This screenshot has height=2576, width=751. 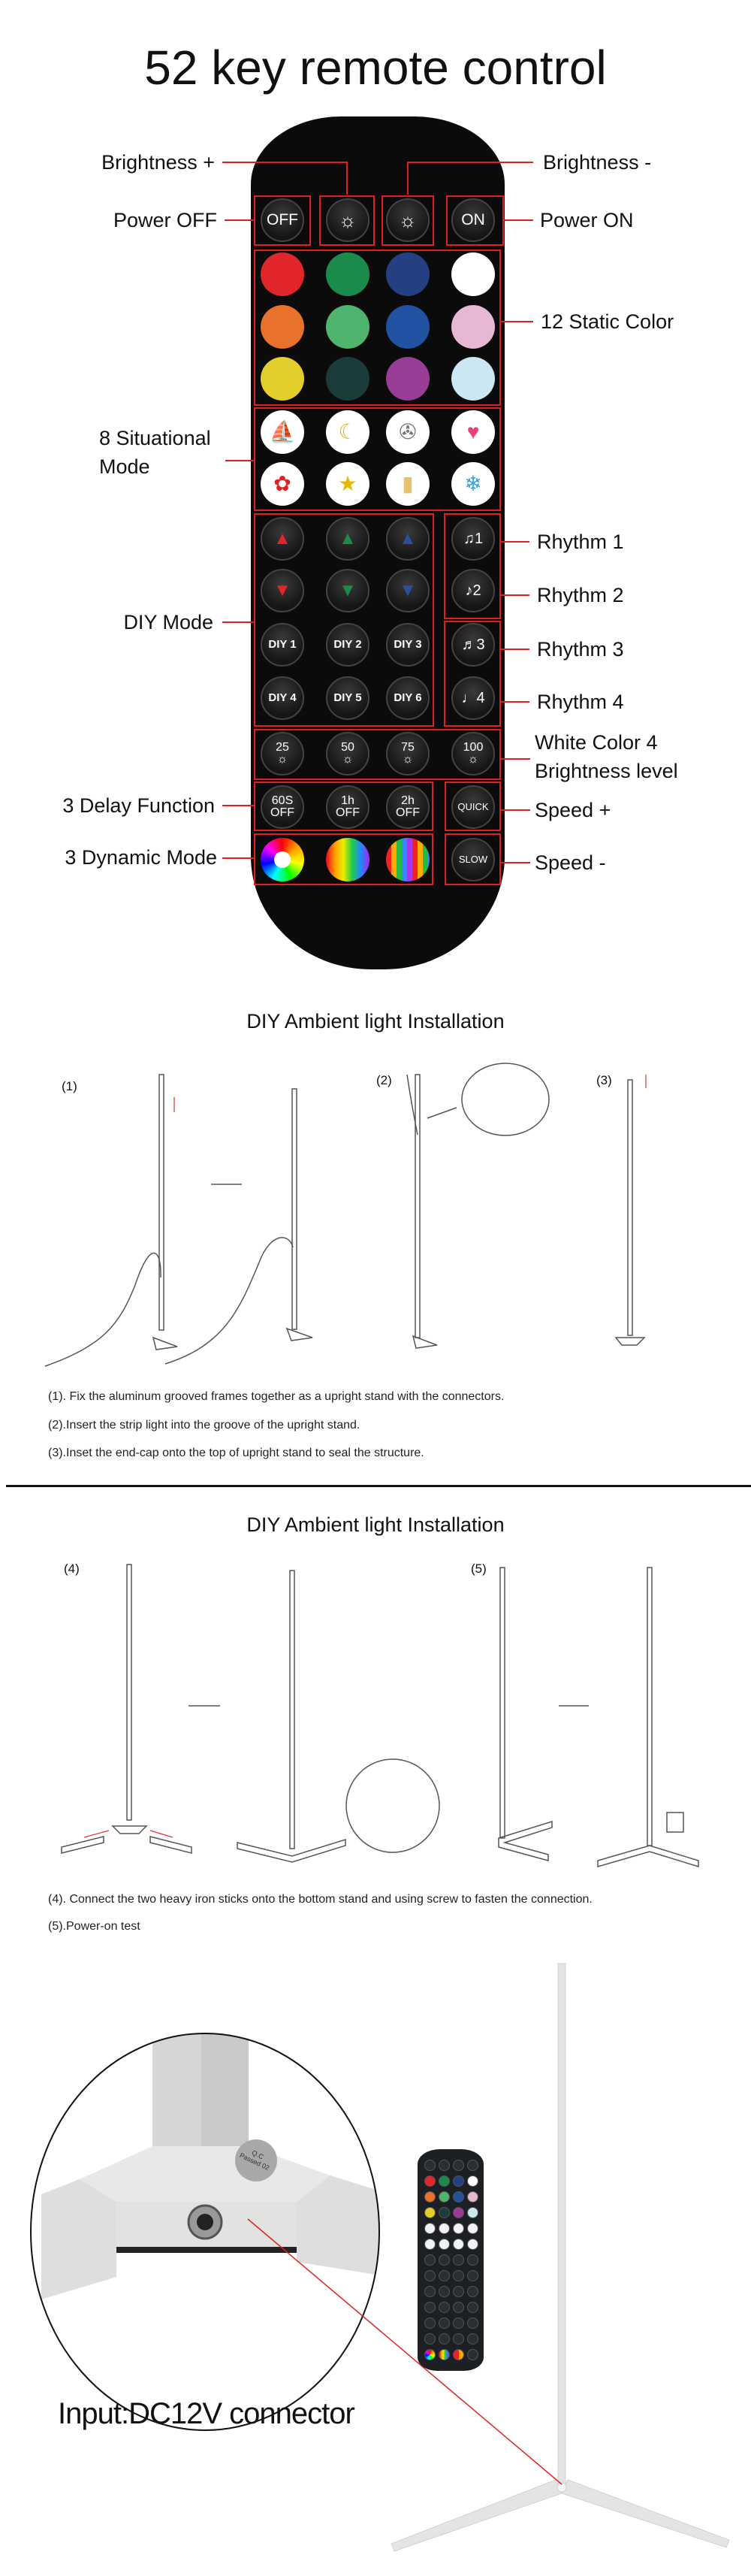 I want to click on label-situational-1: 8 Situational, so click(x=155, y=438).